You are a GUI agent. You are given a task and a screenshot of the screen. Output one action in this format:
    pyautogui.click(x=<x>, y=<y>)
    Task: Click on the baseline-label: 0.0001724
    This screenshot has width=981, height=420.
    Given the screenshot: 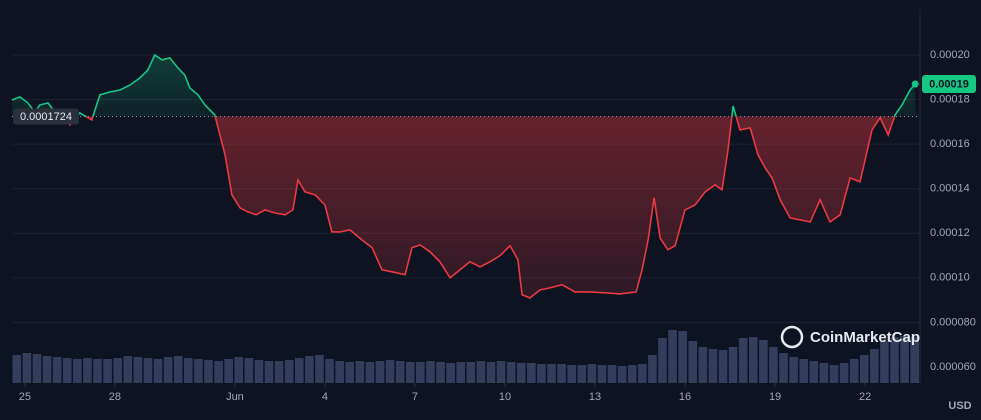 What is the action you would take?
    pyautogui.click(x=46, y=117)
    